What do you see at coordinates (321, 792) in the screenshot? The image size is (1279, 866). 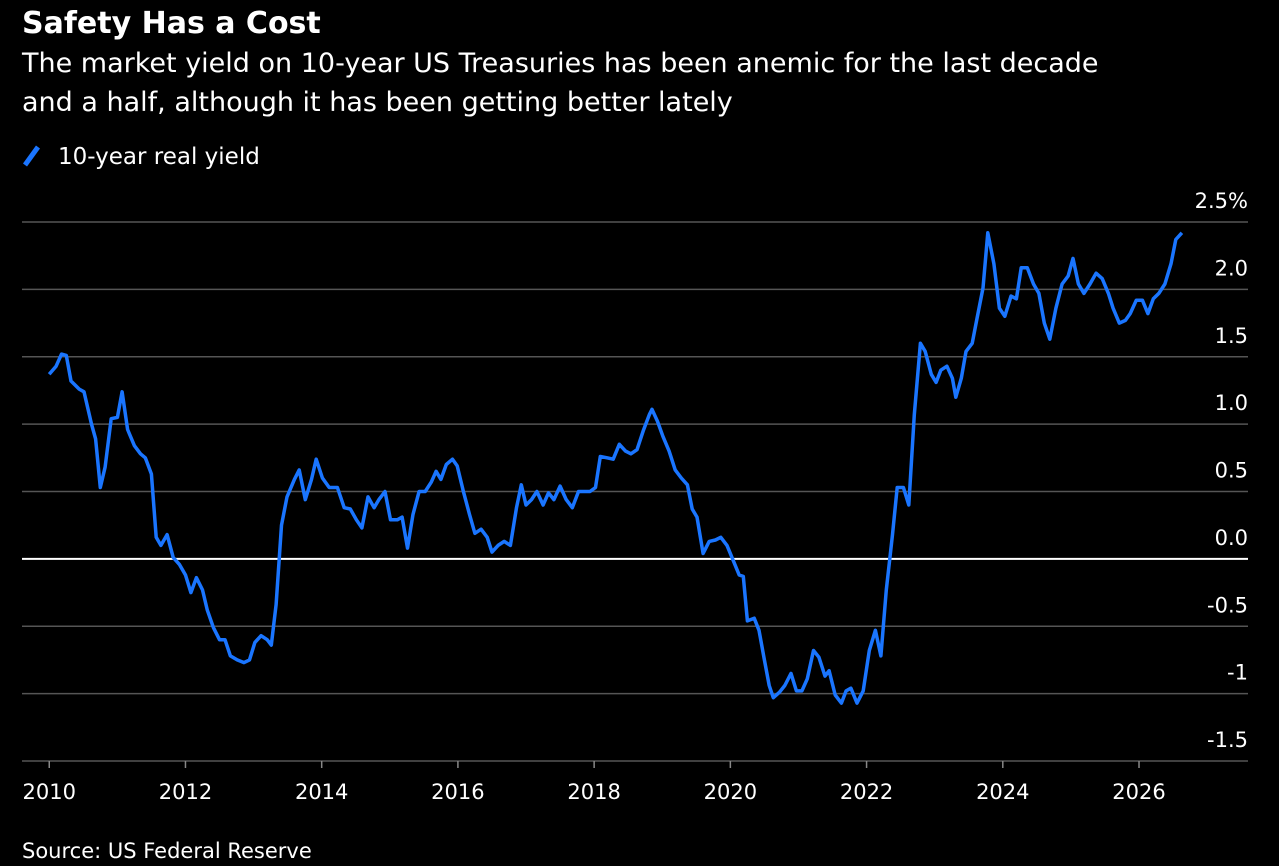 I see `x-tick-label: 2014` at bounding box center [321, 792].